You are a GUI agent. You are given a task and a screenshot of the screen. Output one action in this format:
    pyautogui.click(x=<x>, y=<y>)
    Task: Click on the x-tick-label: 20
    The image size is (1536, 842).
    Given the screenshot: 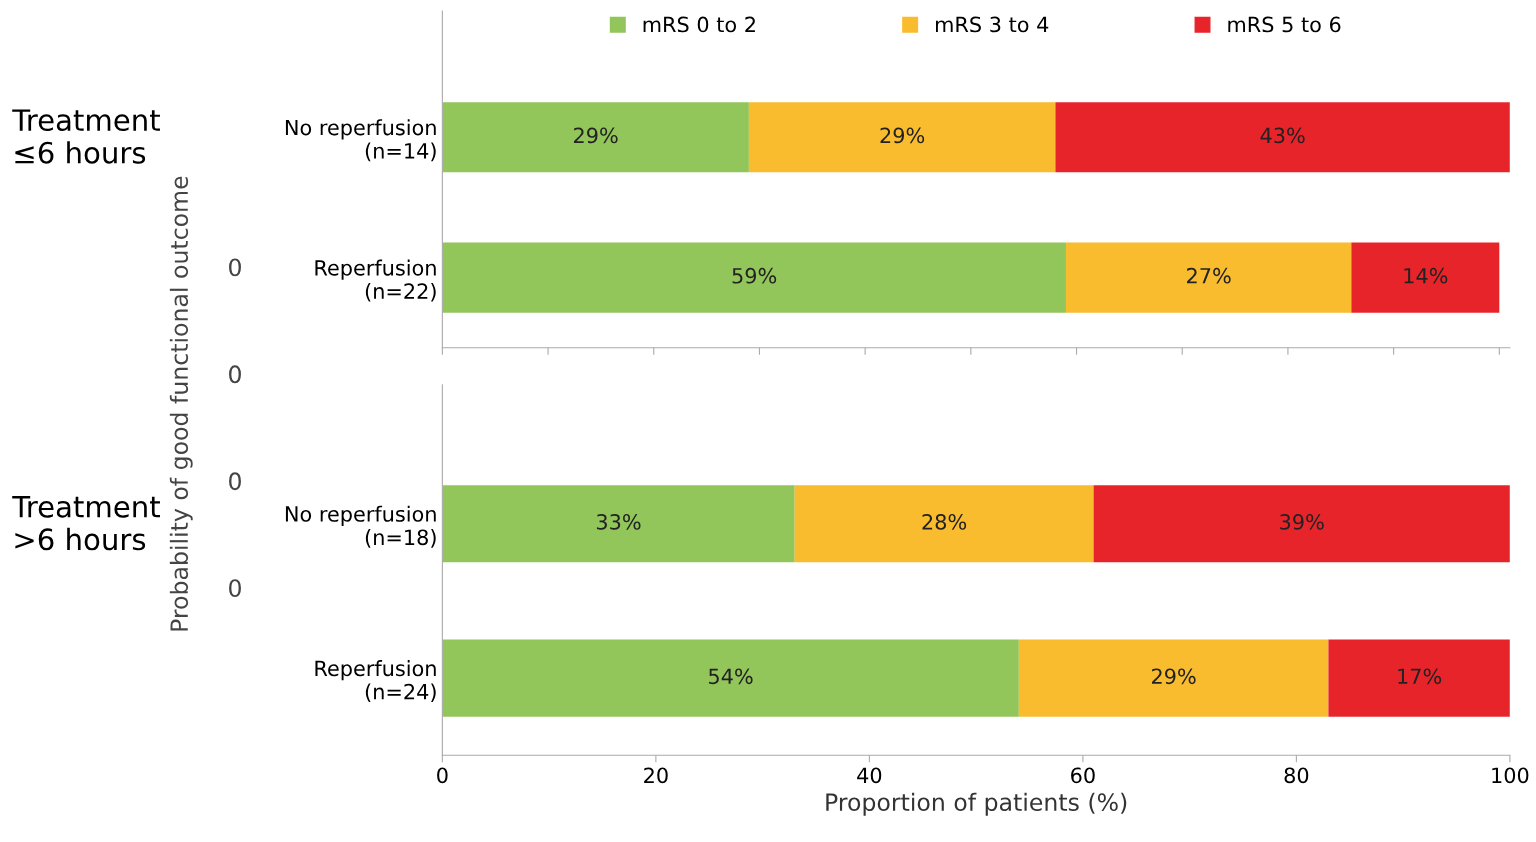 What is the action you would take?
    pyautogui.click(x=656, y=775)
    